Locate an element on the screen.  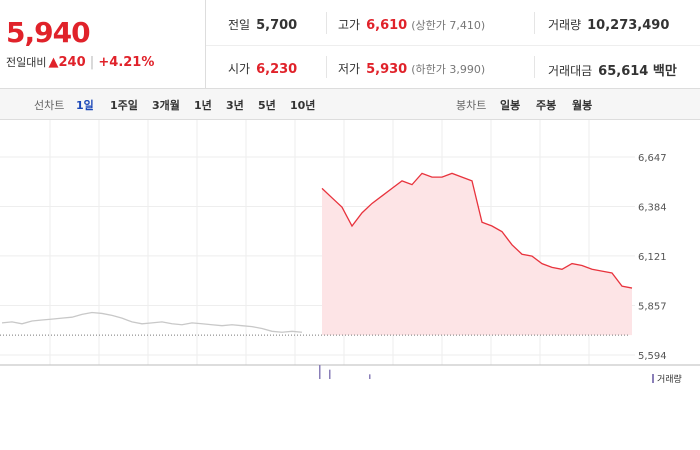
stat-value: 10,273,490 is located at coordinates (628, 25).